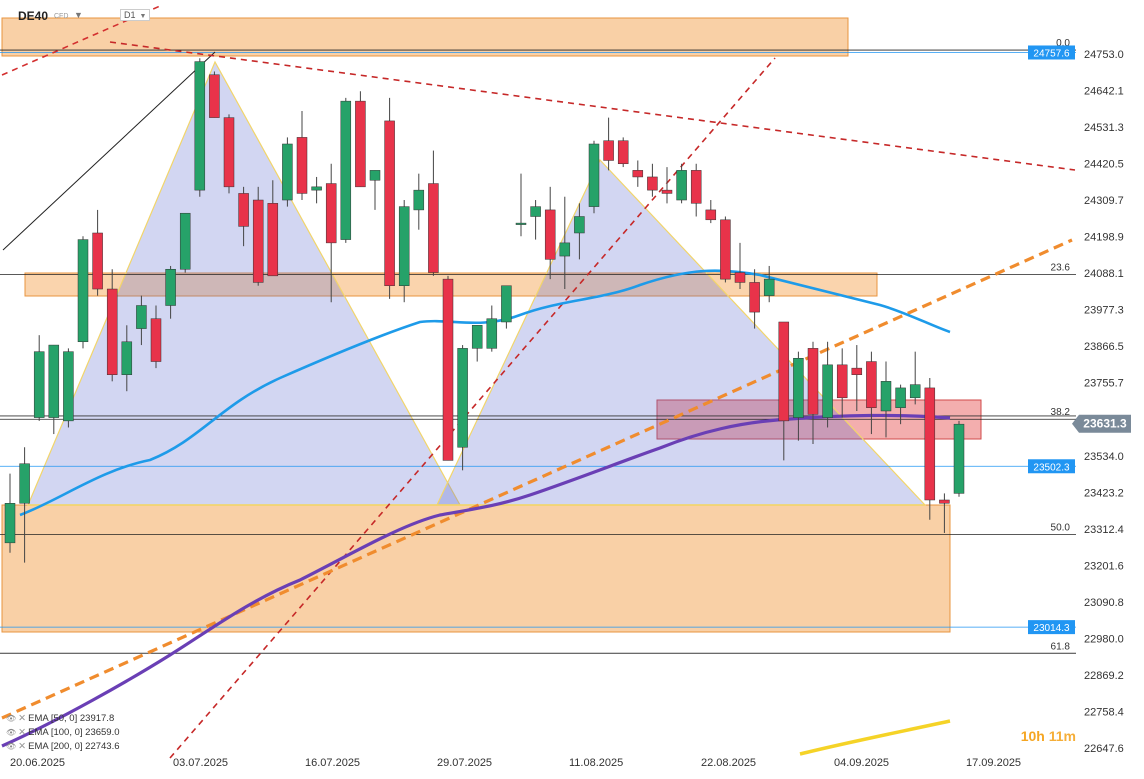 Image resolution: width=1144 pixels, height=779 pixels. I want to click on x-tick-label: 11.08.2025, so click(596, 763).